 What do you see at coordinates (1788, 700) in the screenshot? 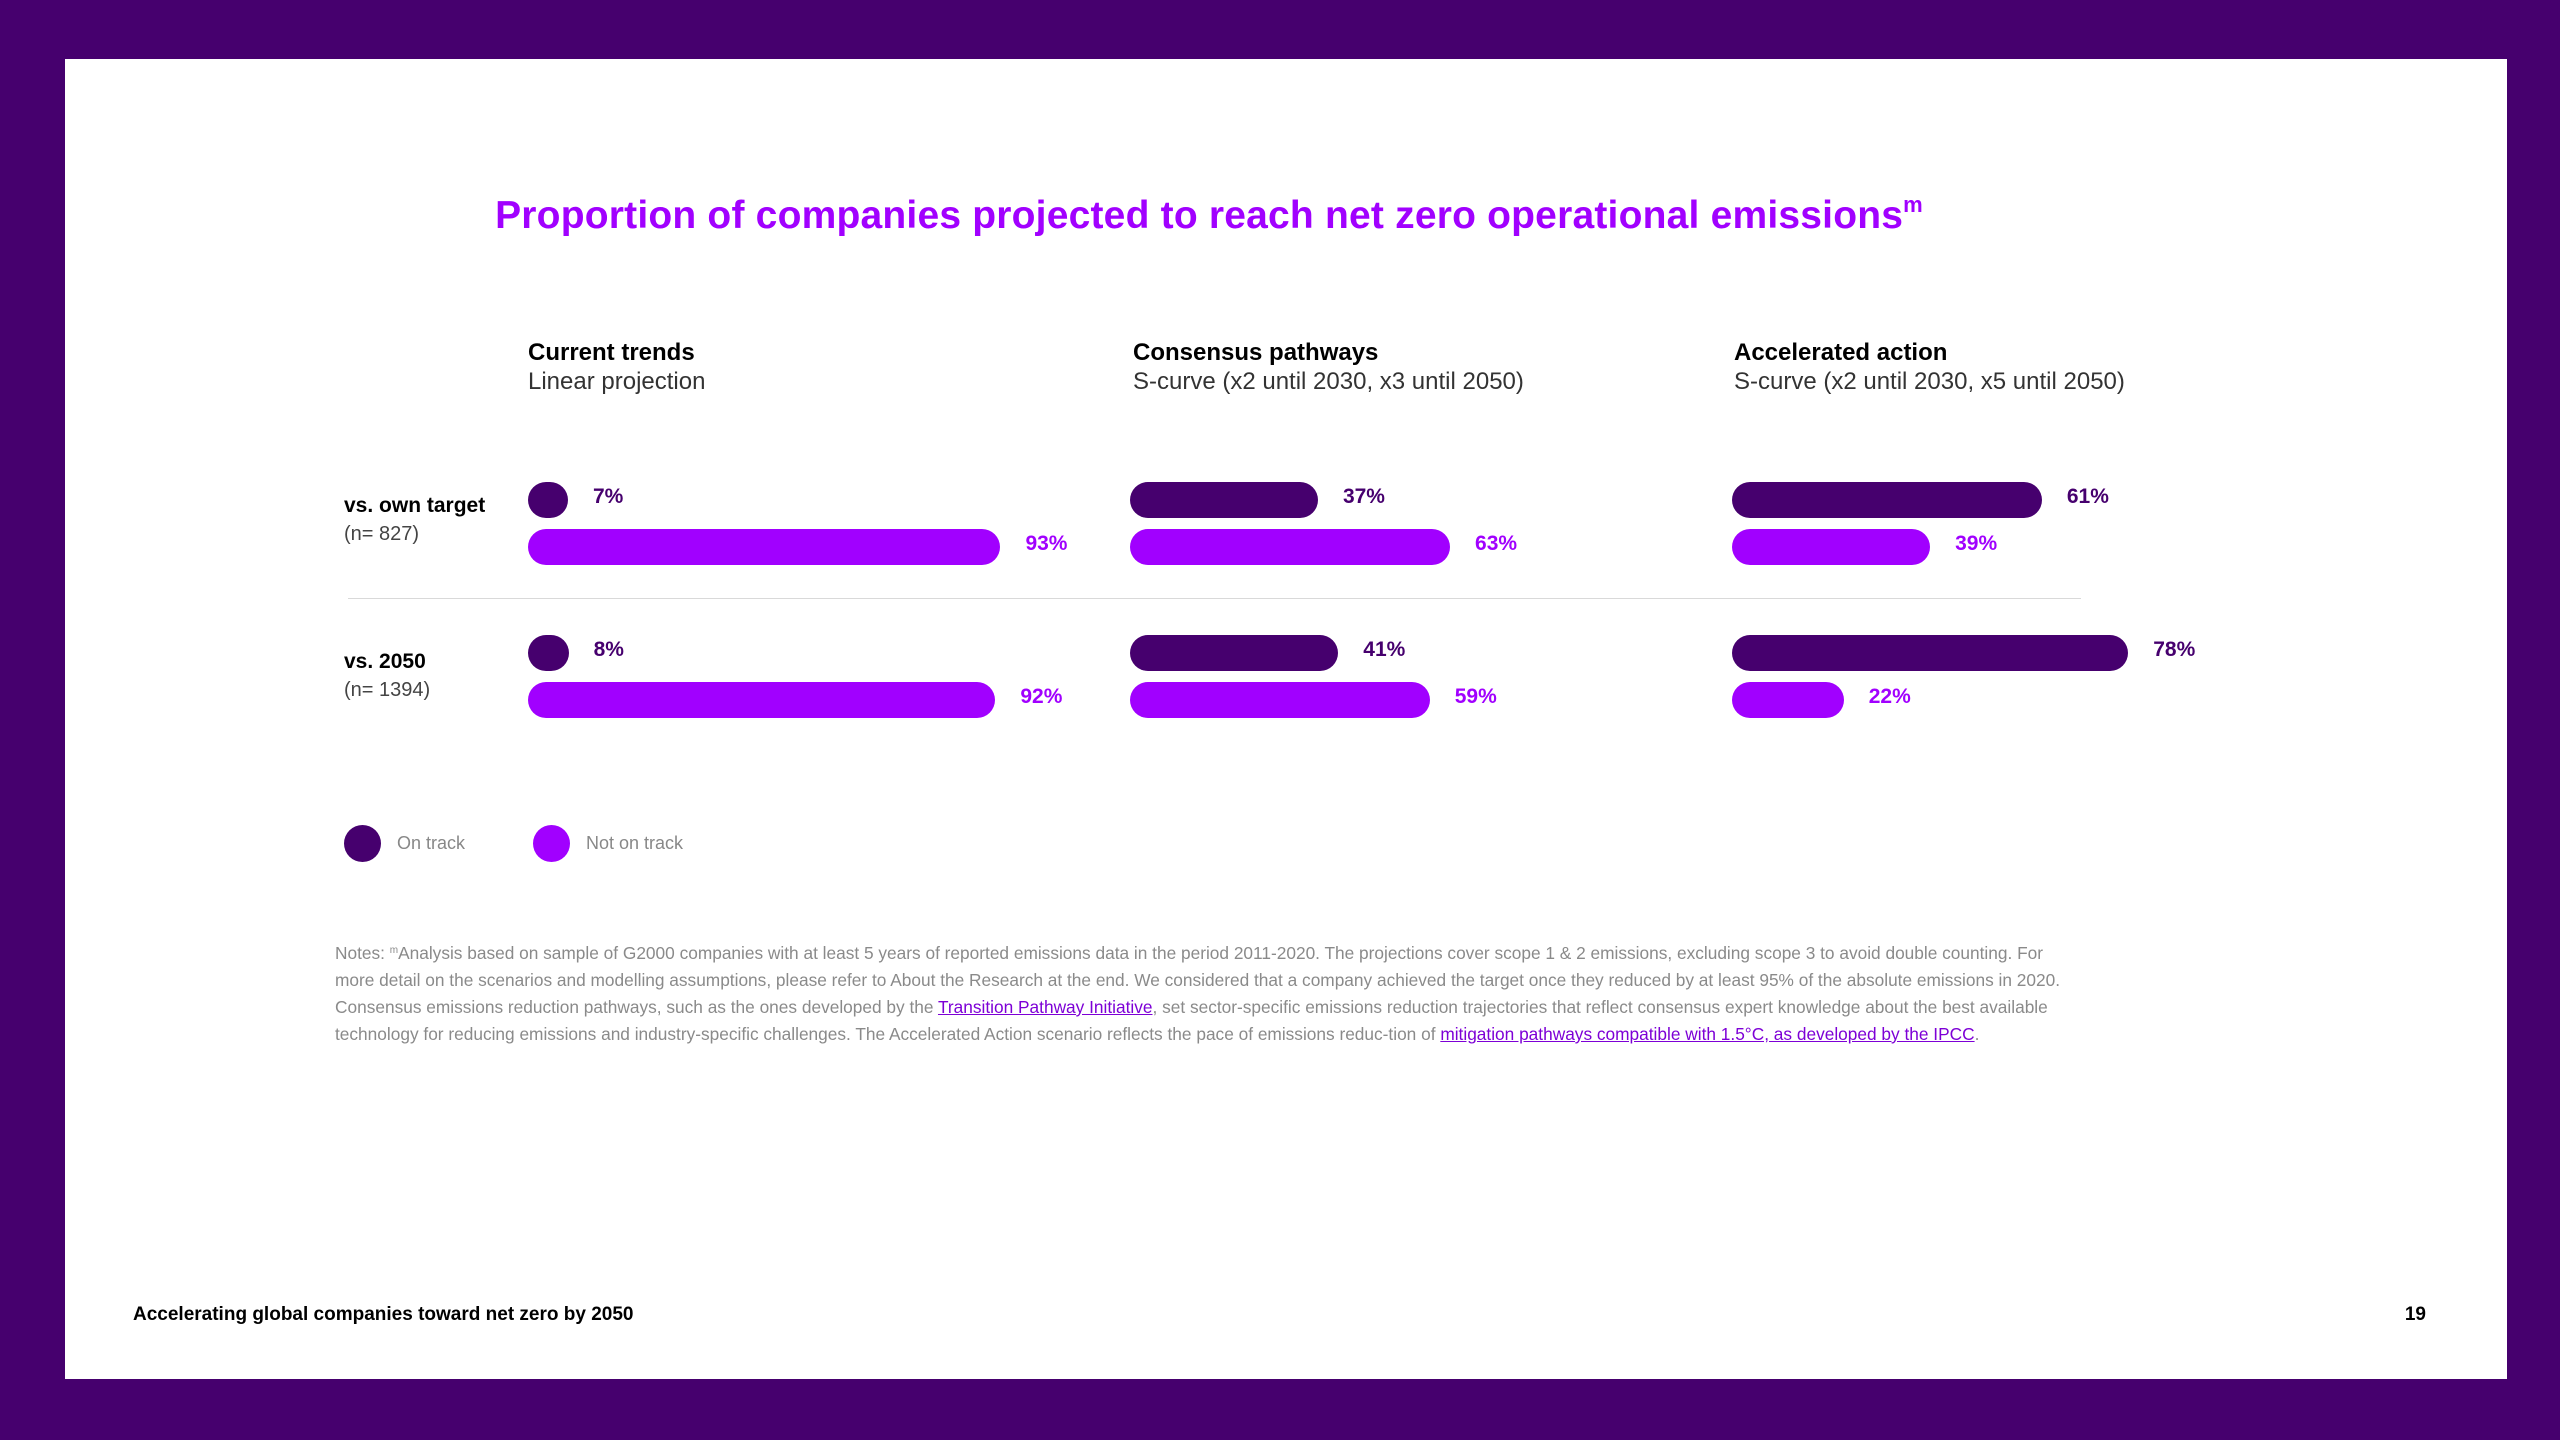
I see `bar-not-on-track-s3-r2` at bounding box center [1788, 700].